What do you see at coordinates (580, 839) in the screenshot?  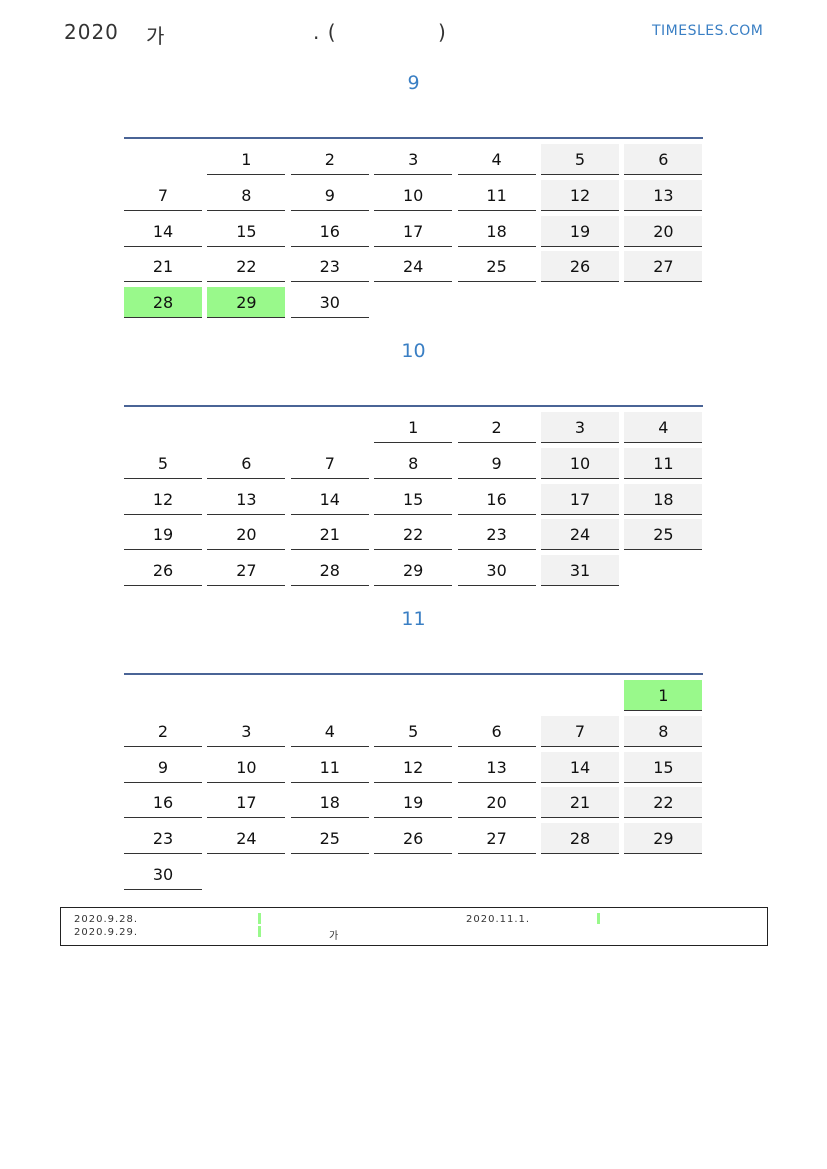 I see `day-cell: 28` at bounding box center [580, 839].